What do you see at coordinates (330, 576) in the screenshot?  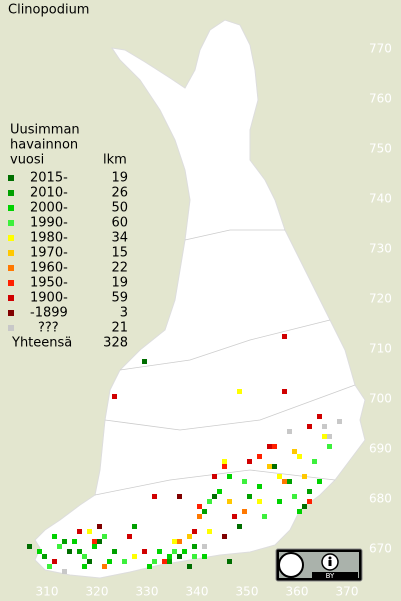 I see `license-label: BY` at bounding box center [330, 576].